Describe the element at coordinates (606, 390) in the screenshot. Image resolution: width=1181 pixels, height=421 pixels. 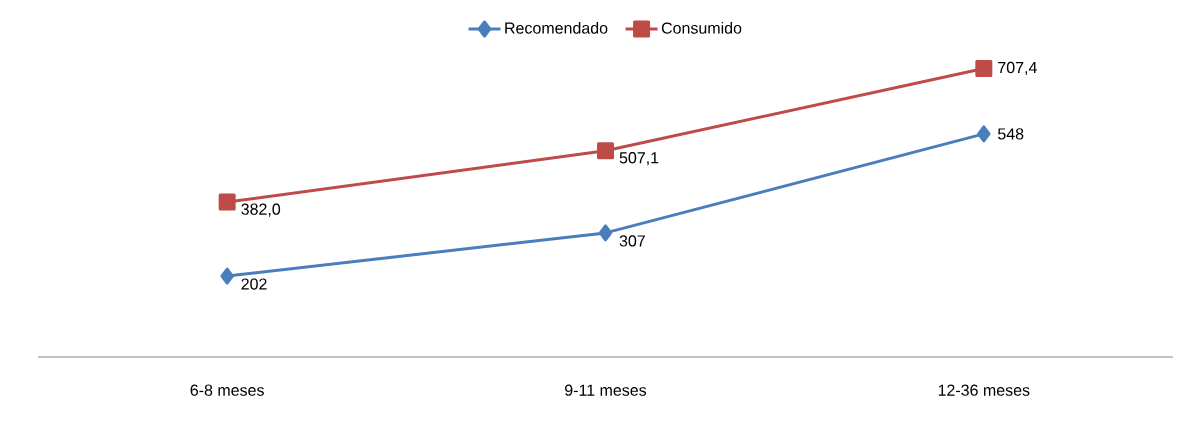
I see `x-tick-label: 9-11 meses` at that location.